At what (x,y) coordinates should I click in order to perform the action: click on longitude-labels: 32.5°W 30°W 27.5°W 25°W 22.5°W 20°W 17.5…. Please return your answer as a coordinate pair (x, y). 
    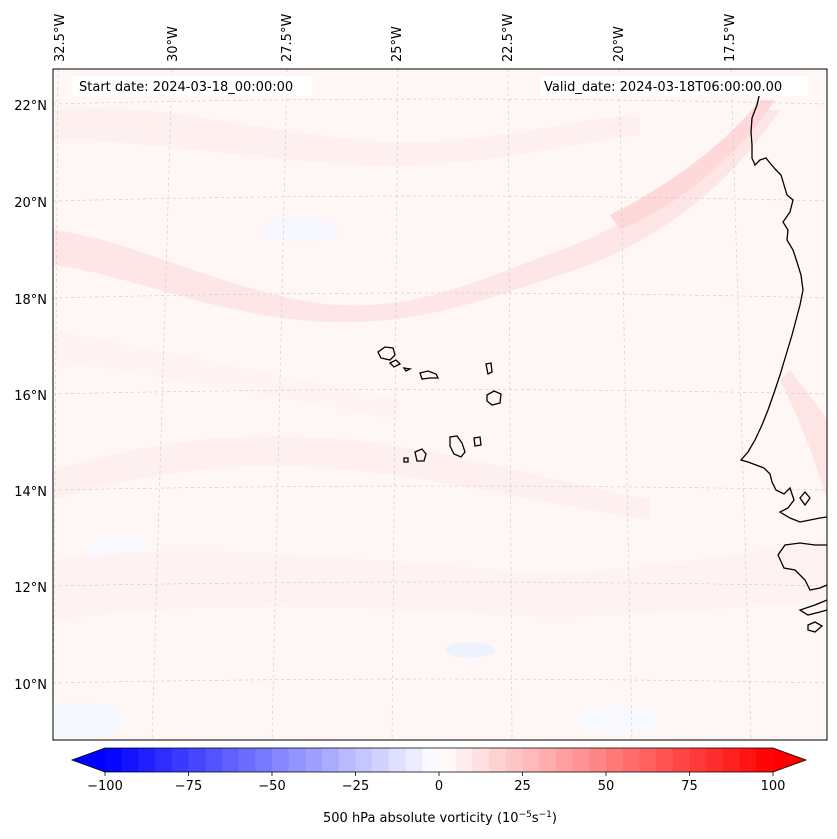
    Looking at the image, I should click on (395, 38).